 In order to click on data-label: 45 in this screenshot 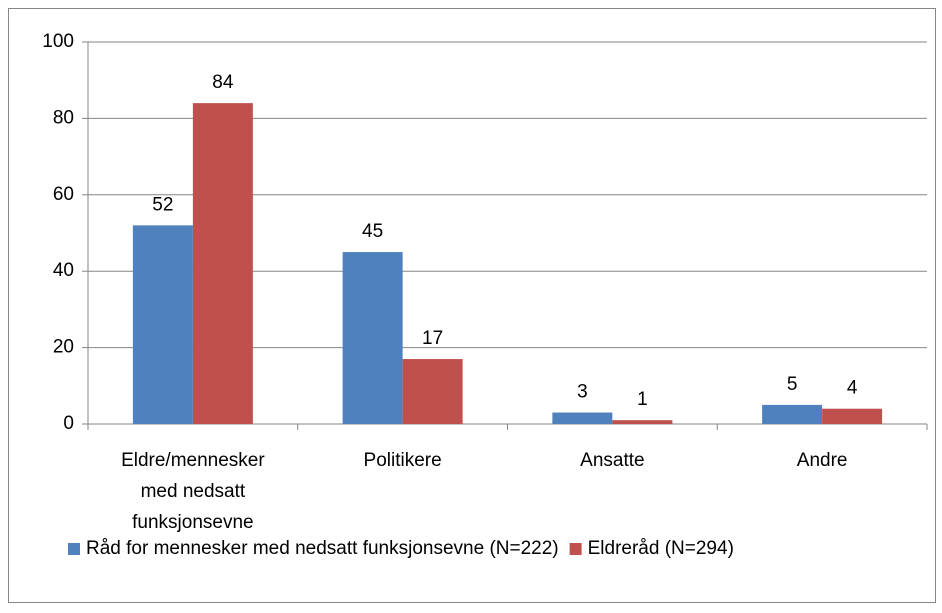, I will do `click(372, 231)`.